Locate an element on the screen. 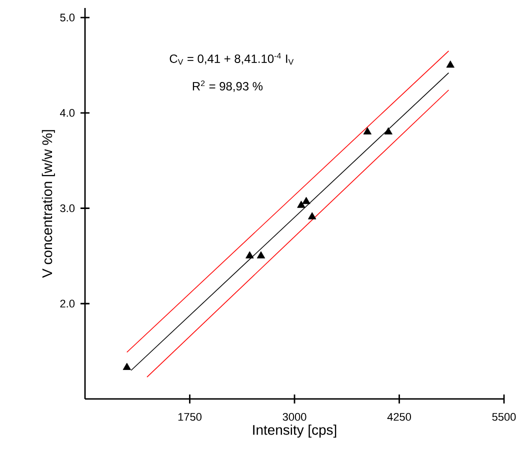 The width and height of the screenshot is (526, 466). x-tick-label: 1750 is located at coordinates (190, 417).